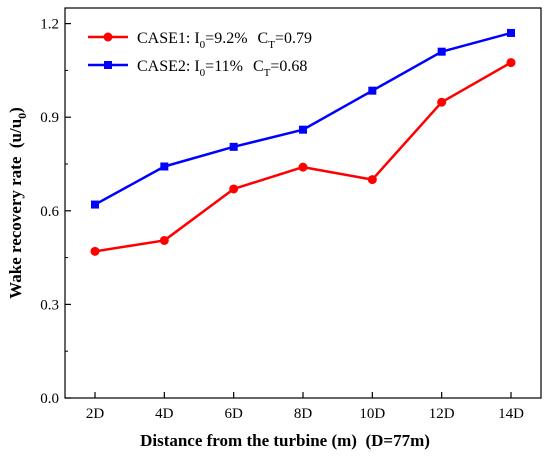  I want to click on x-tick-labels: 2D 4D 6D 8D 10D 12D 14D, so click(305, 414).